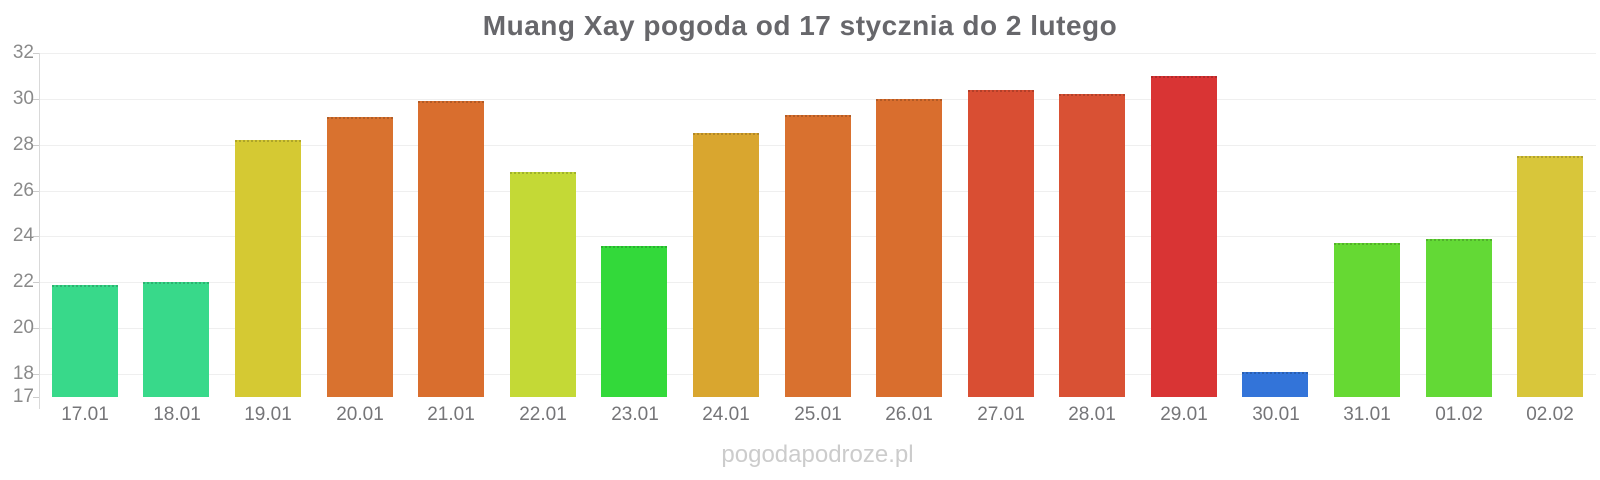 This screenshot has height=480, width=1600. What do you see at coordinates (85, 414) in the screenshot?
I see `x-axis-label-17.01: 17.01` at bounding box center [85, 414].